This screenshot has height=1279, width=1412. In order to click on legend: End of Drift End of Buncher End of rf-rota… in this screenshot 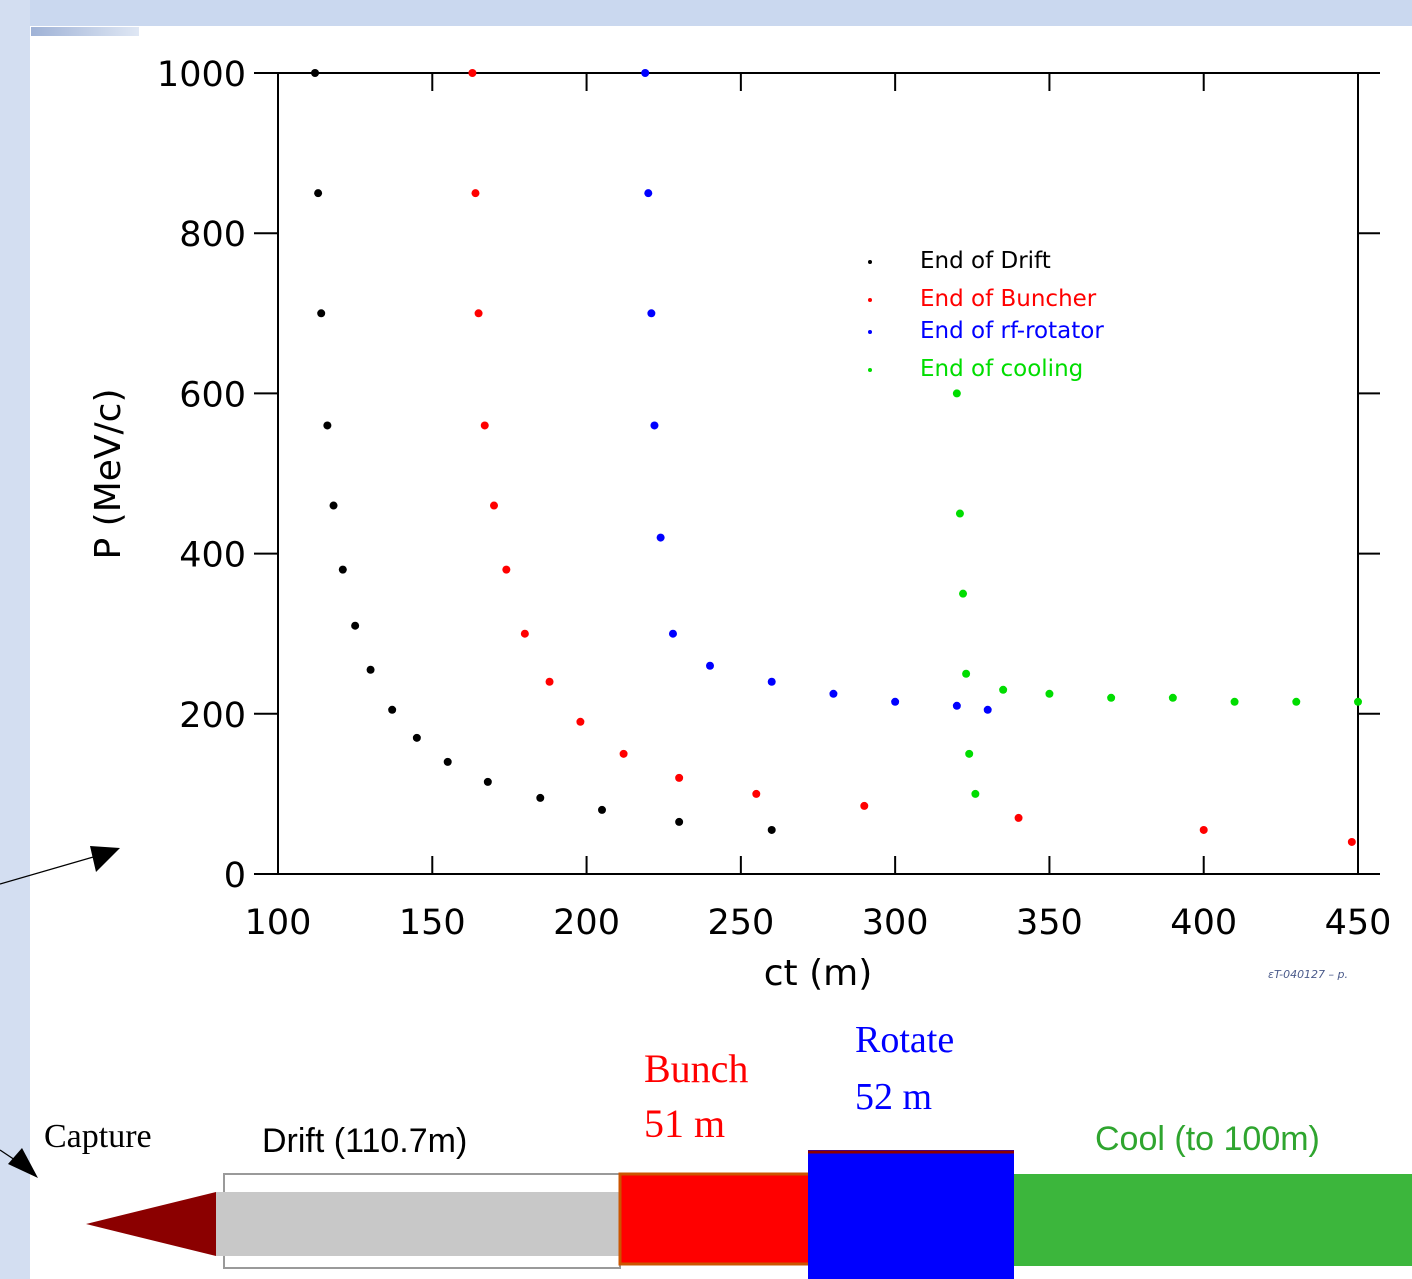, I will do `click(986, 315)`.